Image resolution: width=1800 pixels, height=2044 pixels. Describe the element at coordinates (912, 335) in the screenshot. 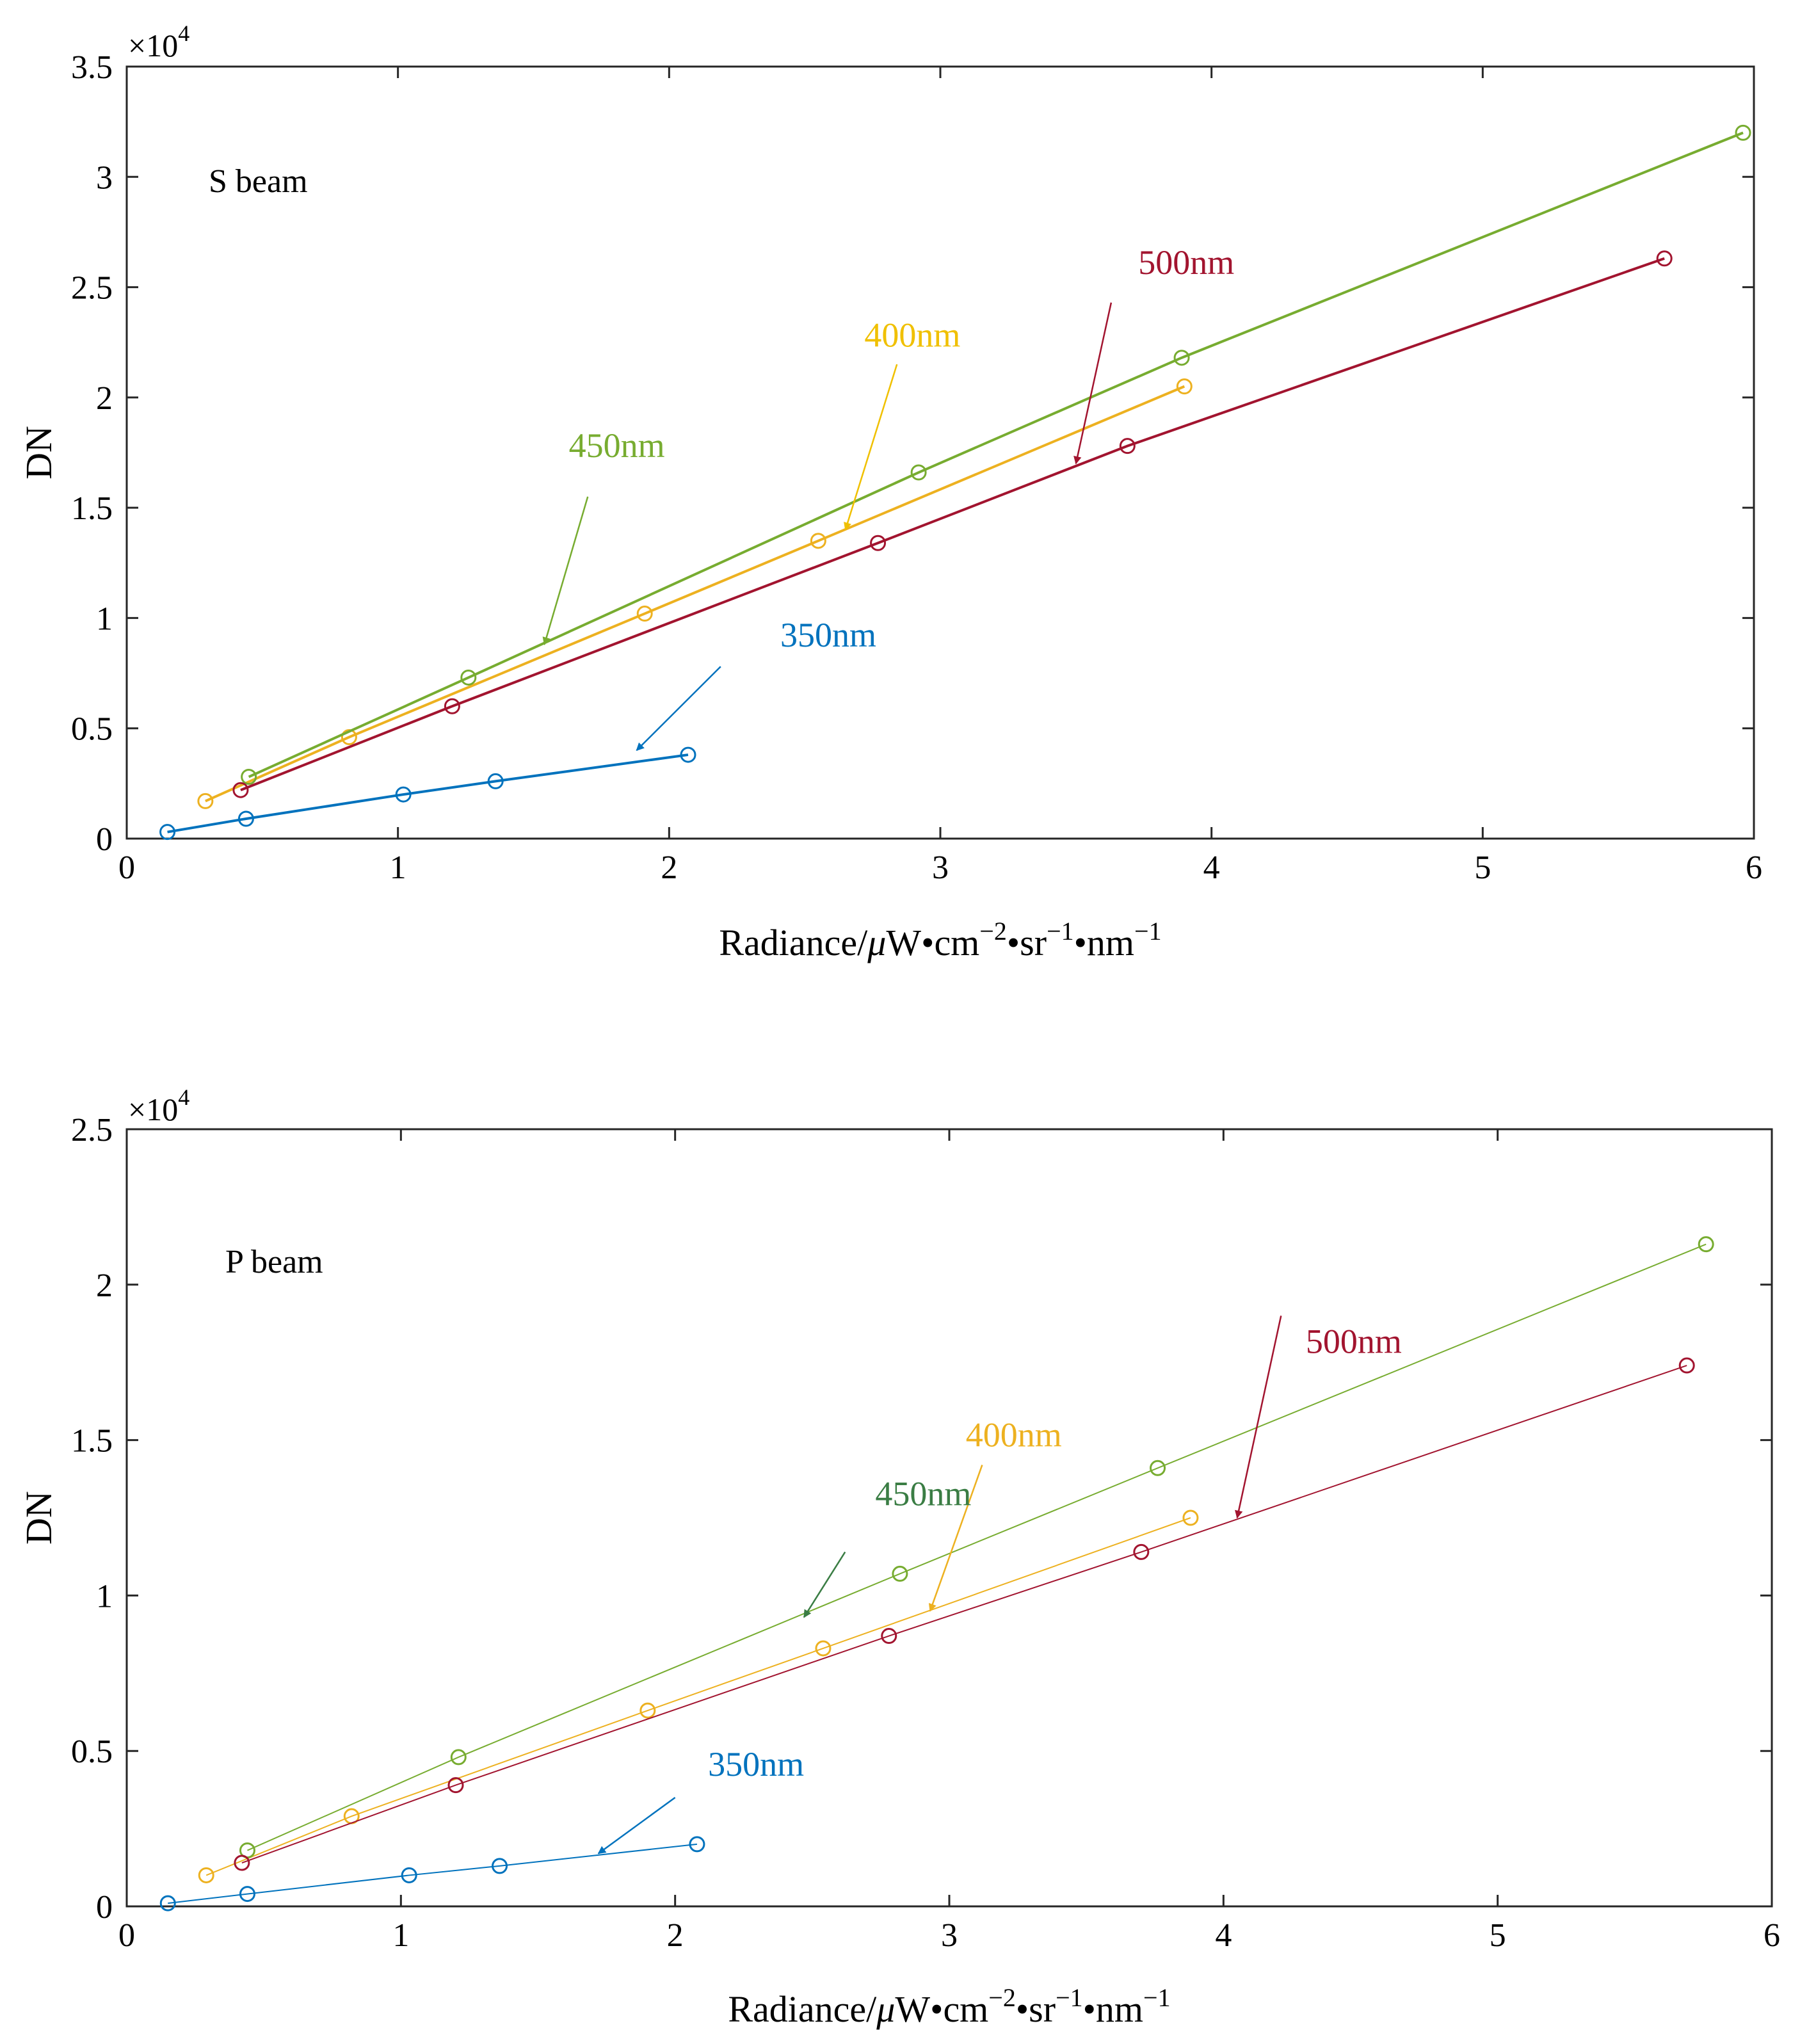

I see `series-label: 400nm` at that location.